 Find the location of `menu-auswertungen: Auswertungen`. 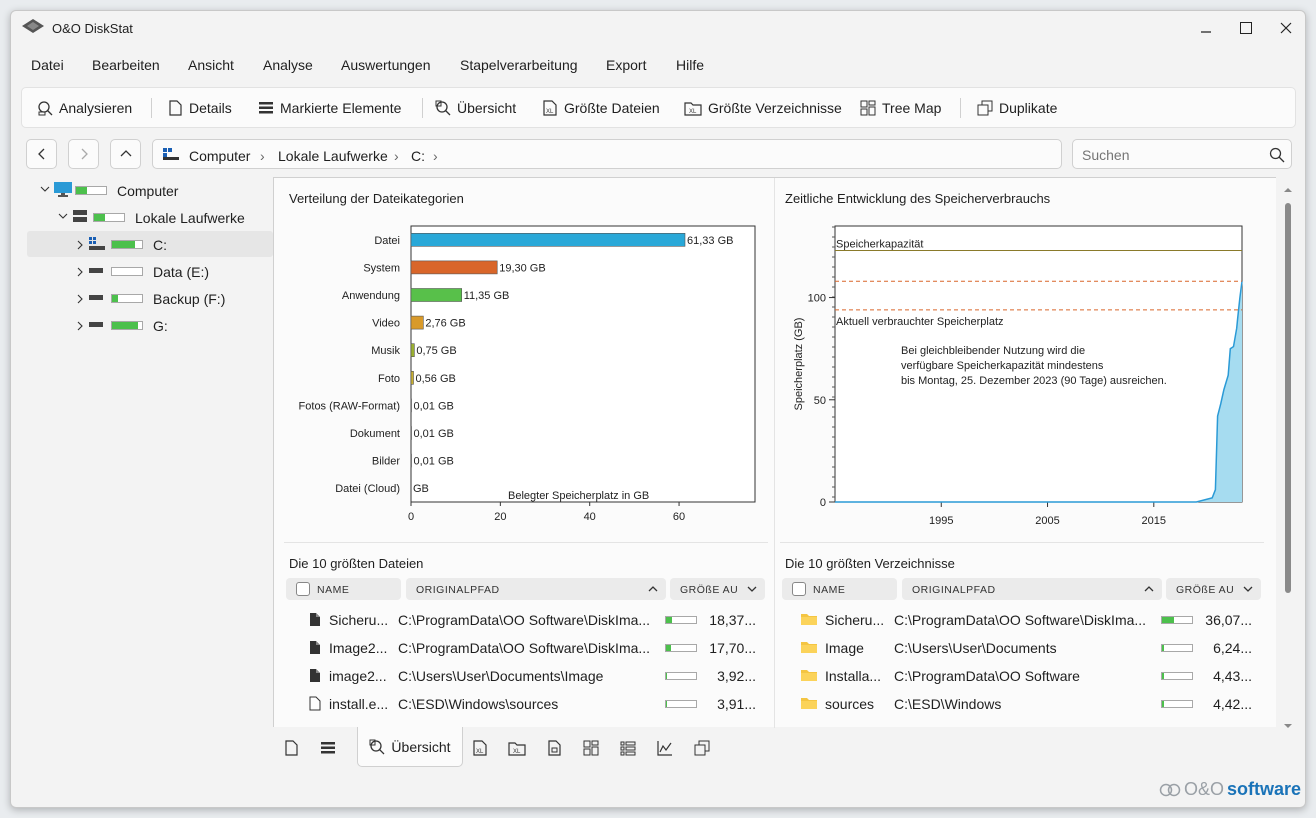

menu-auswertungen: Auswertungen is located at coordinates (386, 65).